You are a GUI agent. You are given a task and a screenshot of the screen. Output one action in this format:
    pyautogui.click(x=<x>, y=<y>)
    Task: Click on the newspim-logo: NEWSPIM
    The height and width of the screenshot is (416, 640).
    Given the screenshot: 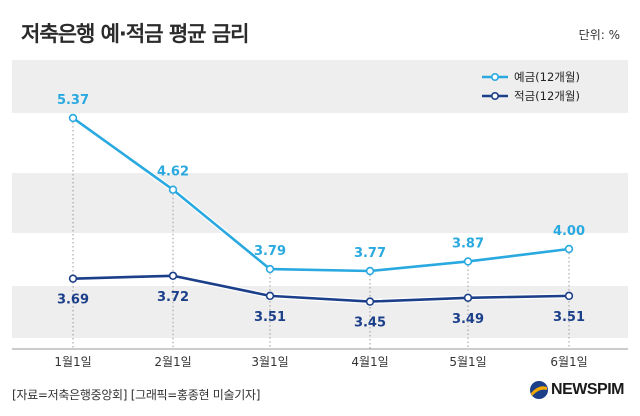 What is the action you would take?
    pyautogui.click(x=576, y=390)
    